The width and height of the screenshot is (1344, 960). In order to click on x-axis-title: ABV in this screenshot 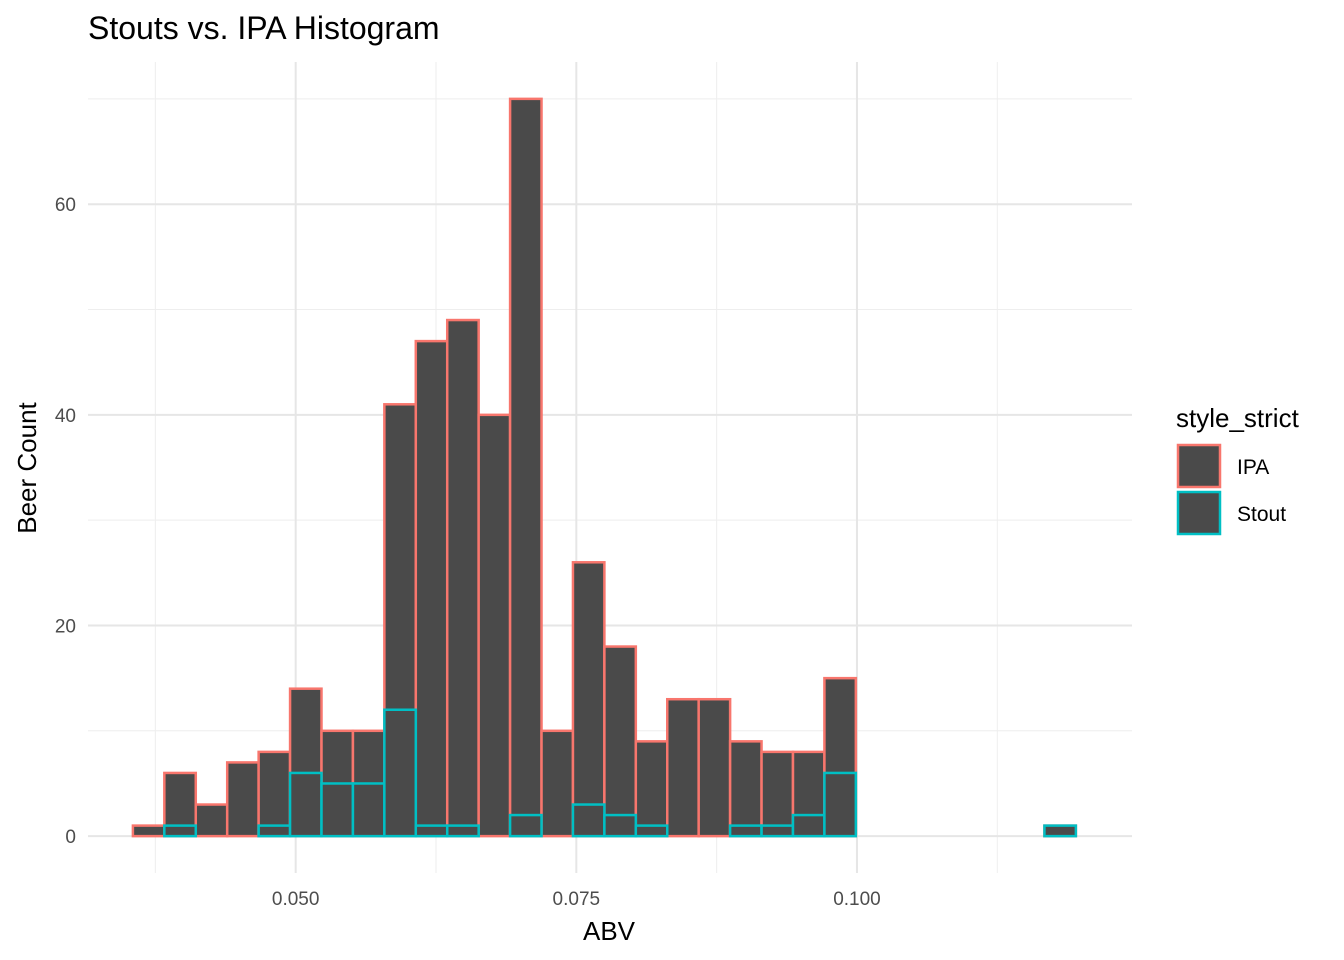, I will do `click(609, 931)`.